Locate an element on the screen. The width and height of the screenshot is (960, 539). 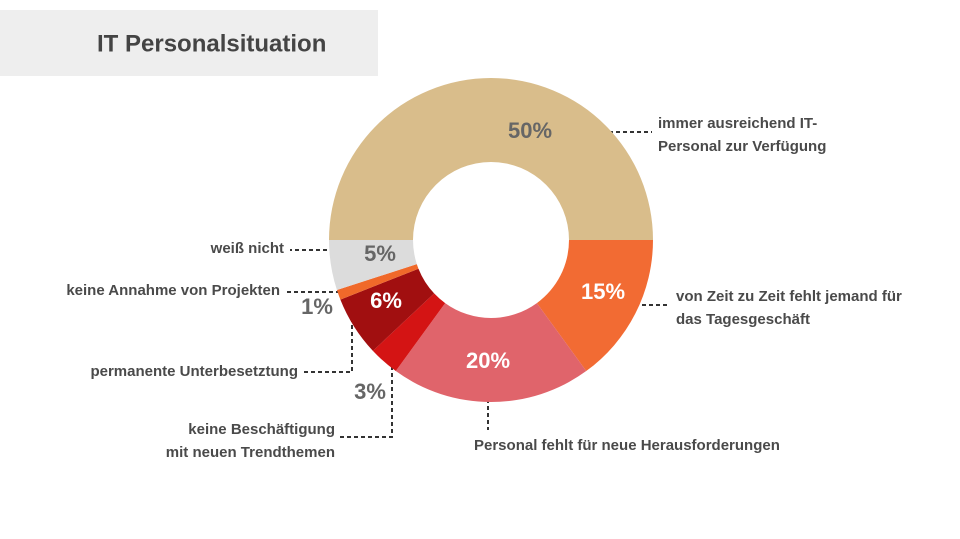
value-label: 1% is located at coordinates (317, 306).